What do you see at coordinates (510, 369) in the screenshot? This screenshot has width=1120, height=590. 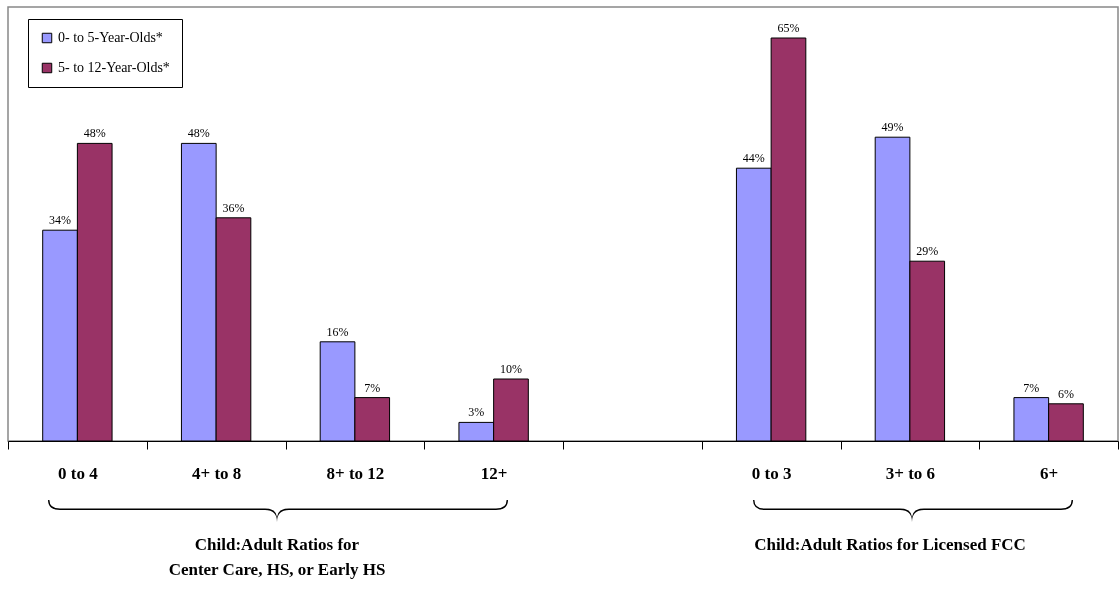 I see `data-label: 10%` at bounding box center [510, 369].